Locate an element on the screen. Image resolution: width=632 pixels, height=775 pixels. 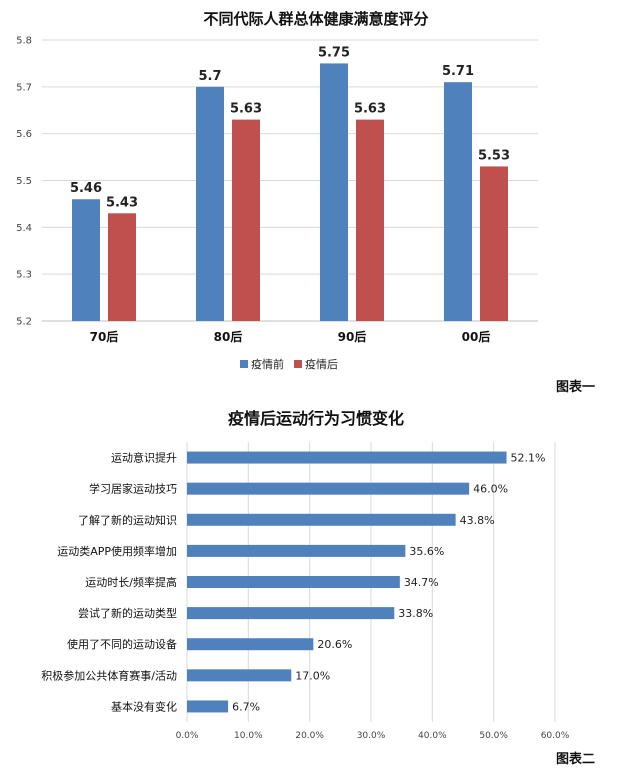
hbar-value-label: 35.6% is located at coordinates (426, 551).